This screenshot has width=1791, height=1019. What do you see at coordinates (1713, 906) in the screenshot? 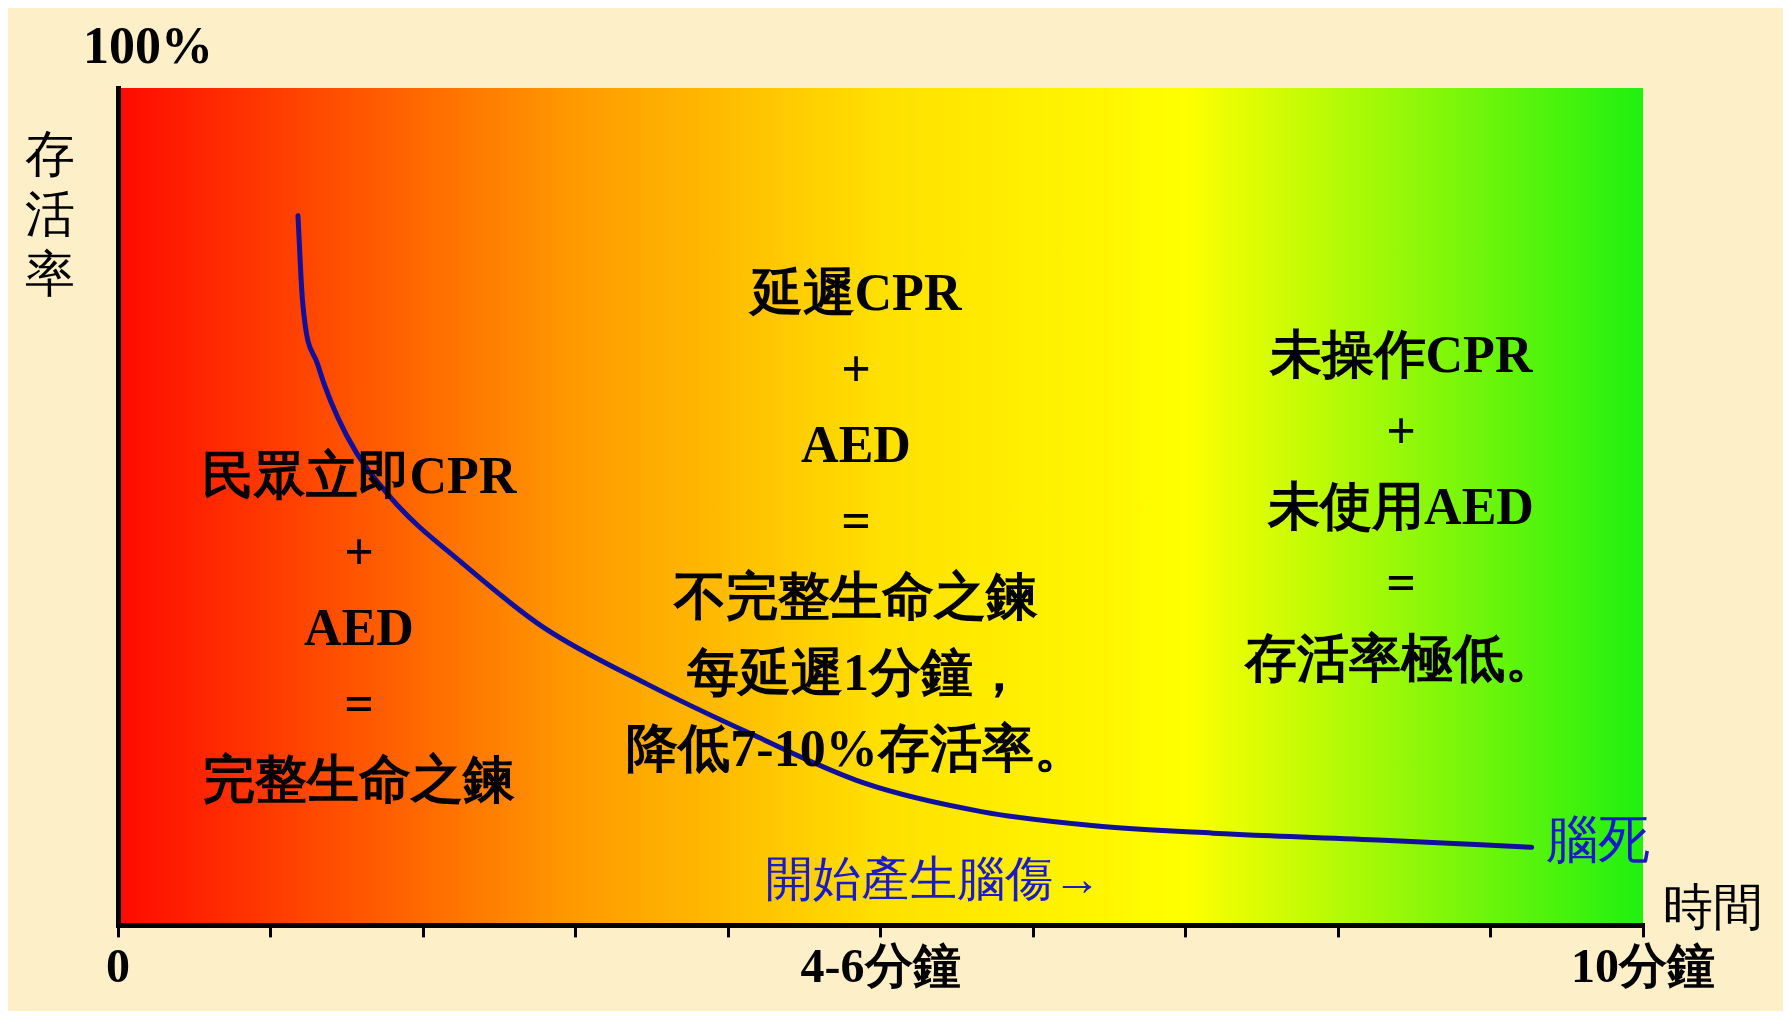
I see `x-axis-title: 時間` at bounding box center [1713, 906].